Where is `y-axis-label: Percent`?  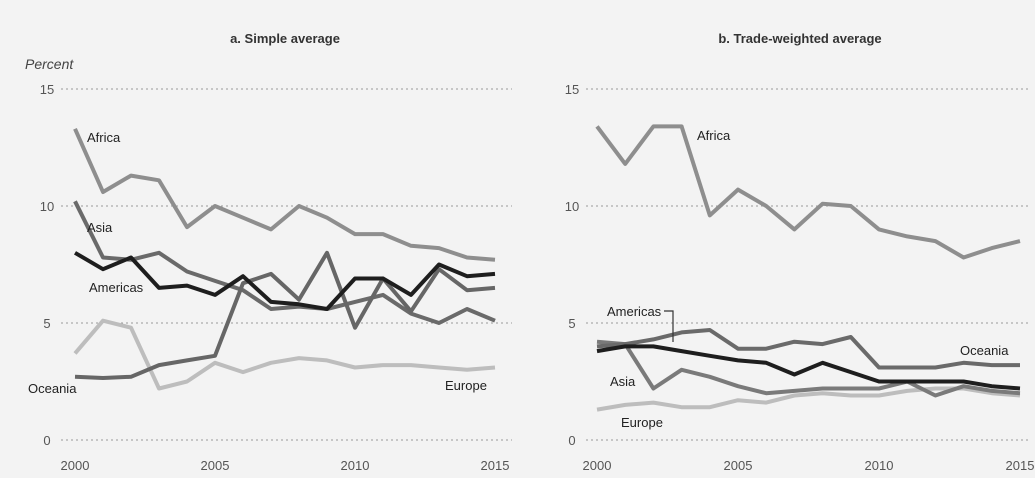
y-axis-label: Percent is located at coordinates (49, 64).